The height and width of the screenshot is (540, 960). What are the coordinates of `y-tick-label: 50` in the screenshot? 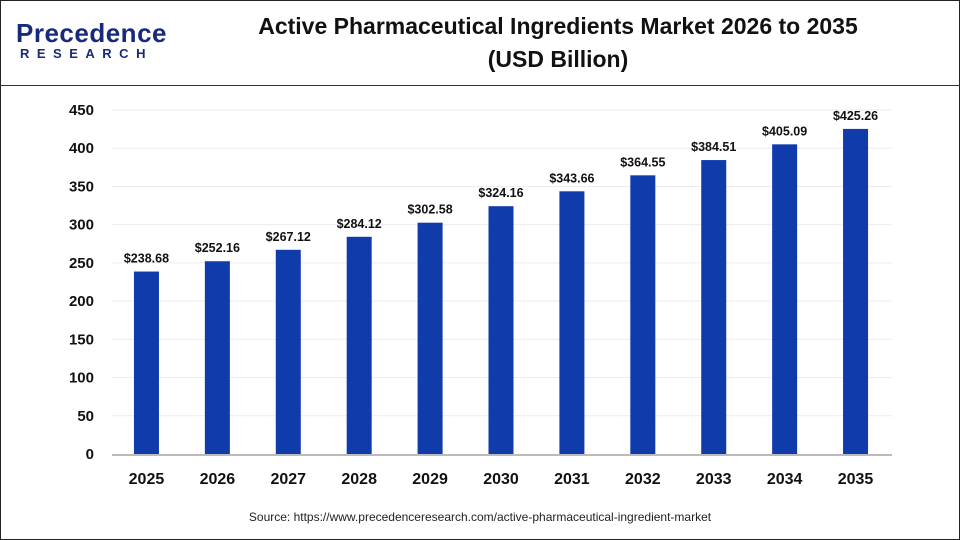 It's located at (85, 416).